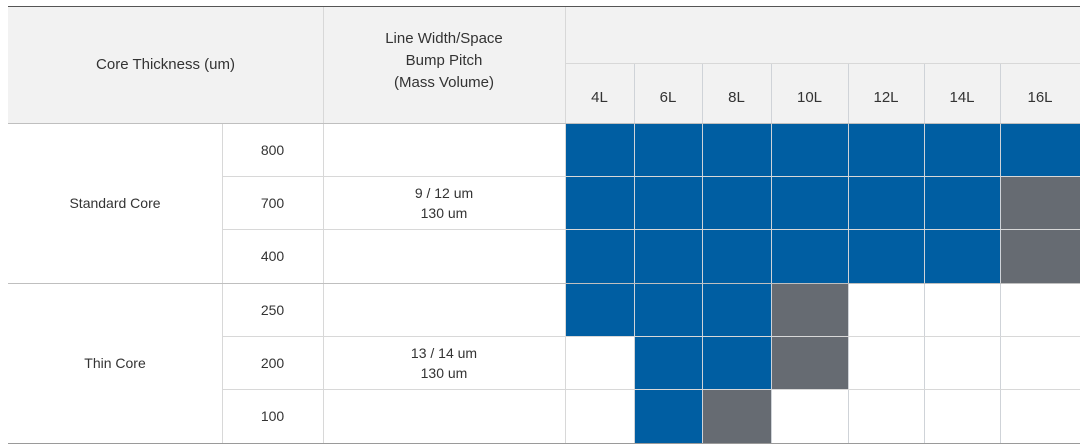  I want to click on row-thickness: 400, so click(272, 256).